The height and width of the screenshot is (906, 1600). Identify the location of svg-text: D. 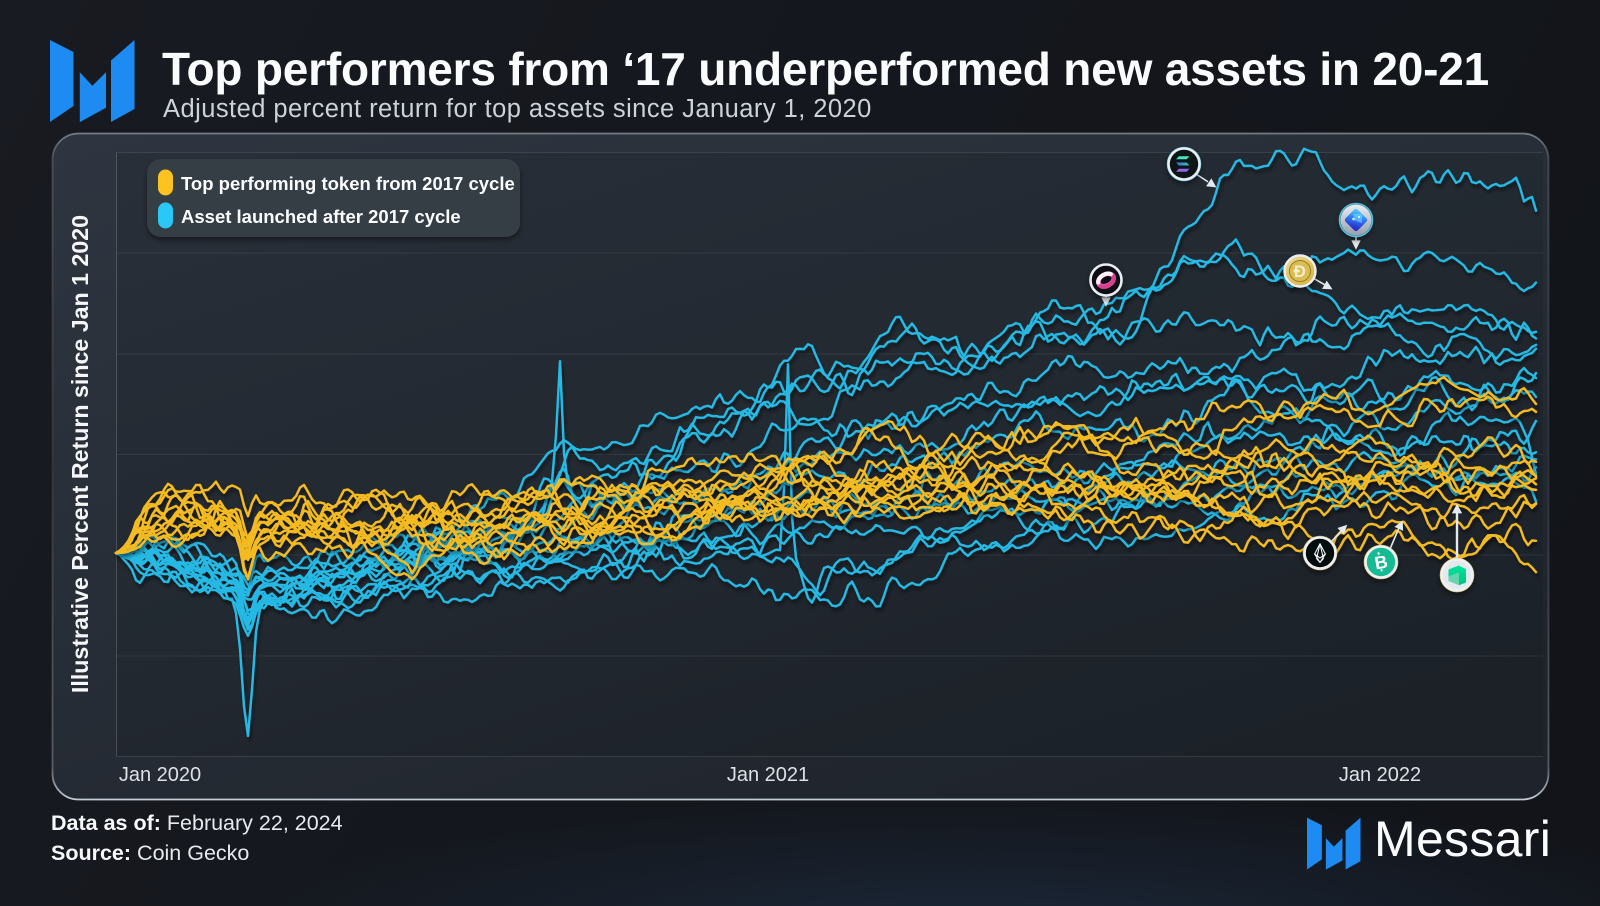
(1300, 272).